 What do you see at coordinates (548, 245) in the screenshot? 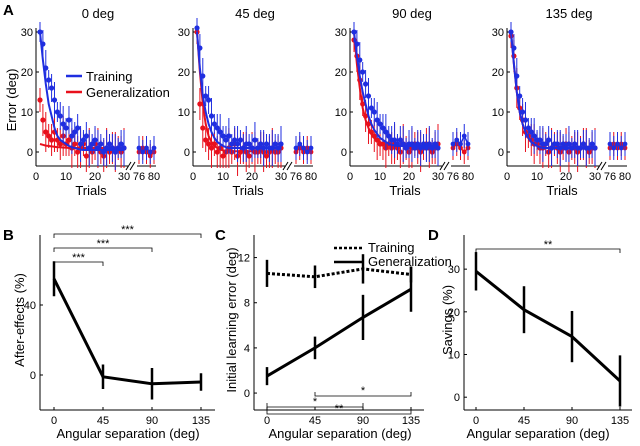
I see `panel-d-sig-label: **` at bounding box center [548, 245].